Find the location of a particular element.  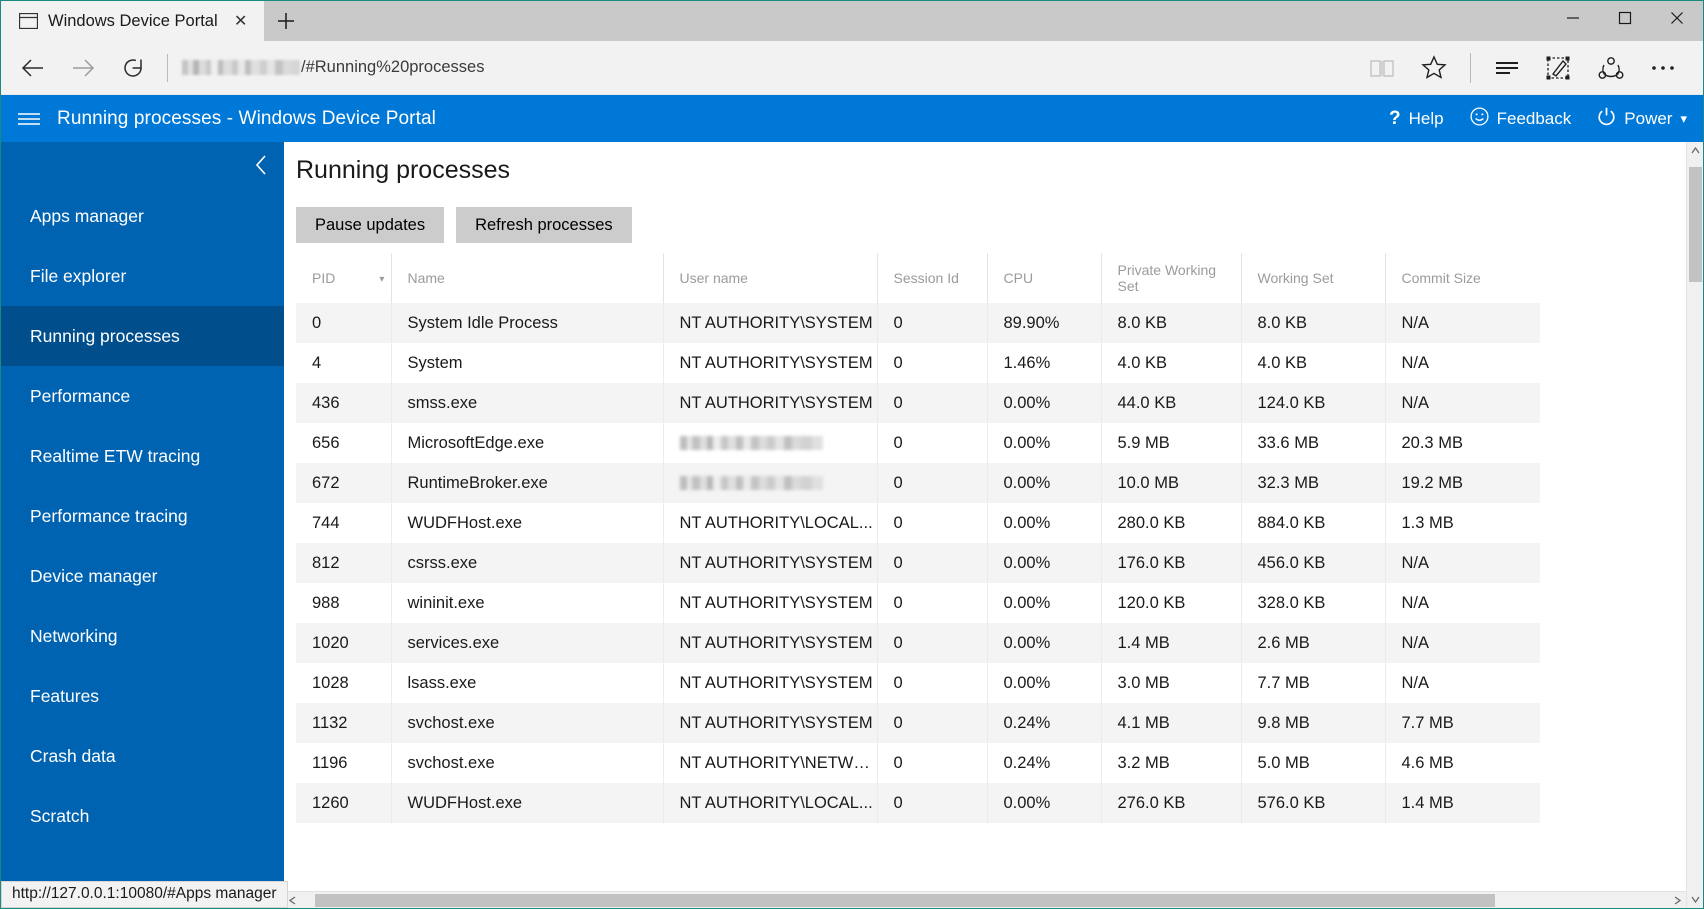

back-button is located at coordinates (33, 68).